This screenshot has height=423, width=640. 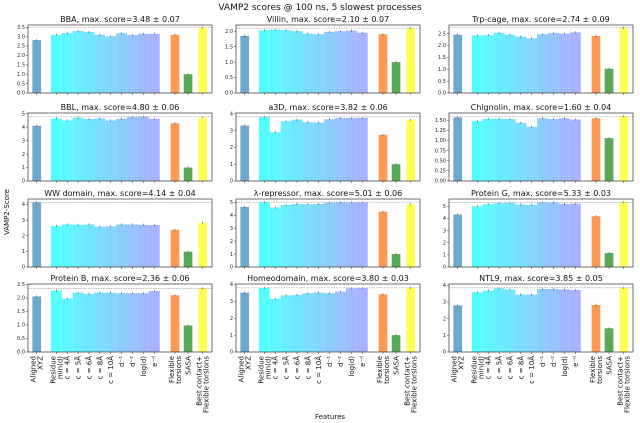 What do you see at coordinates (88, 368) in the screenshot?
I see `x-tick-label: c = 6Å` at bounding box center [88, 368].